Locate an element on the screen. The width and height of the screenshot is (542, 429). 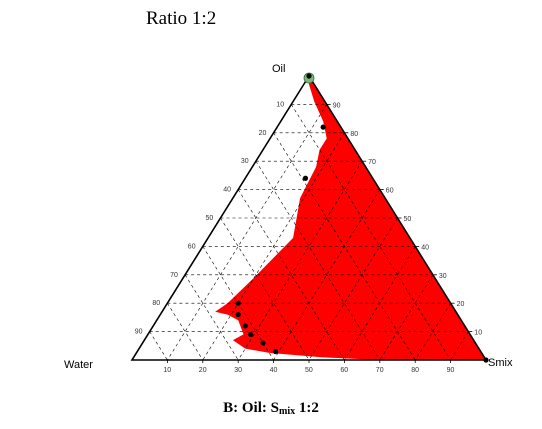
tick-label-left-80: 80 is located at coordinates (156, 303).